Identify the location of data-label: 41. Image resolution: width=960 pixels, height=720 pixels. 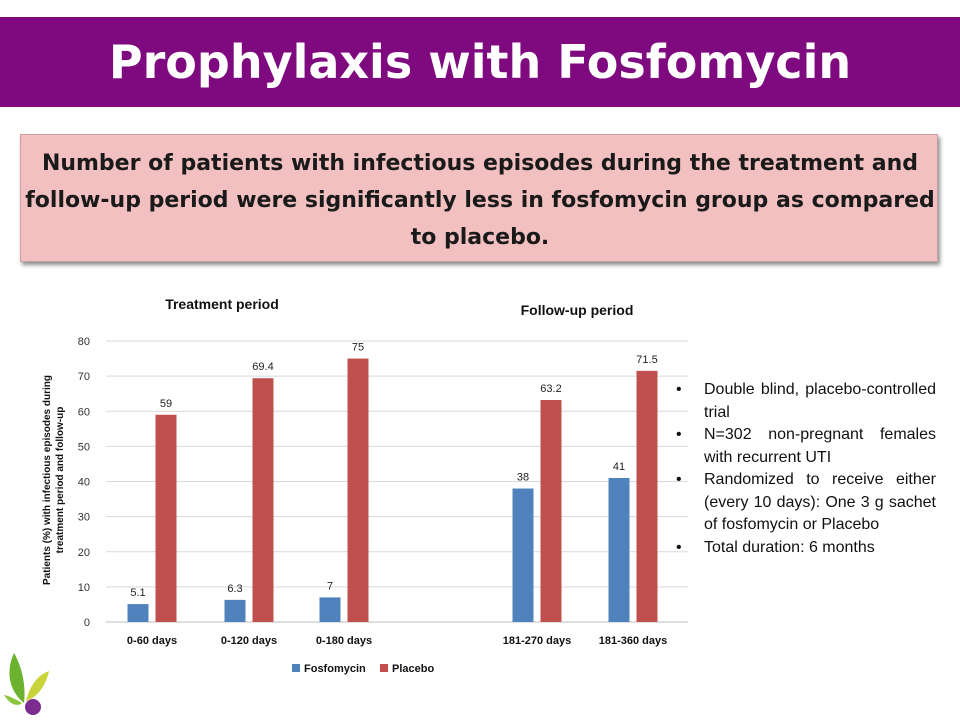
(619, 467).